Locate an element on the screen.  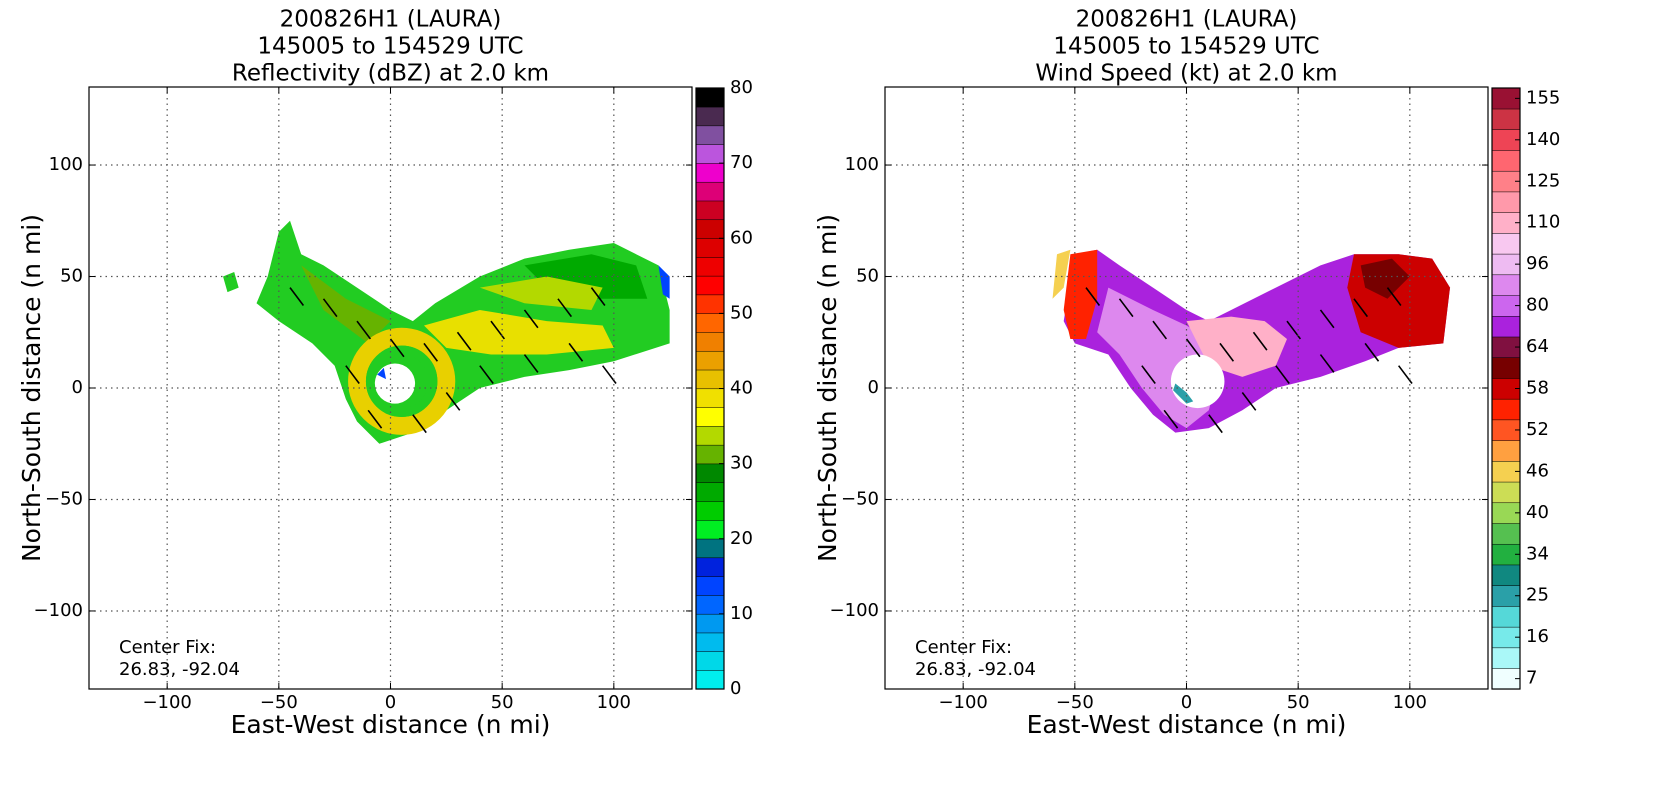
colorbar-tick-label: 20 is located at coordinates (741, 538).